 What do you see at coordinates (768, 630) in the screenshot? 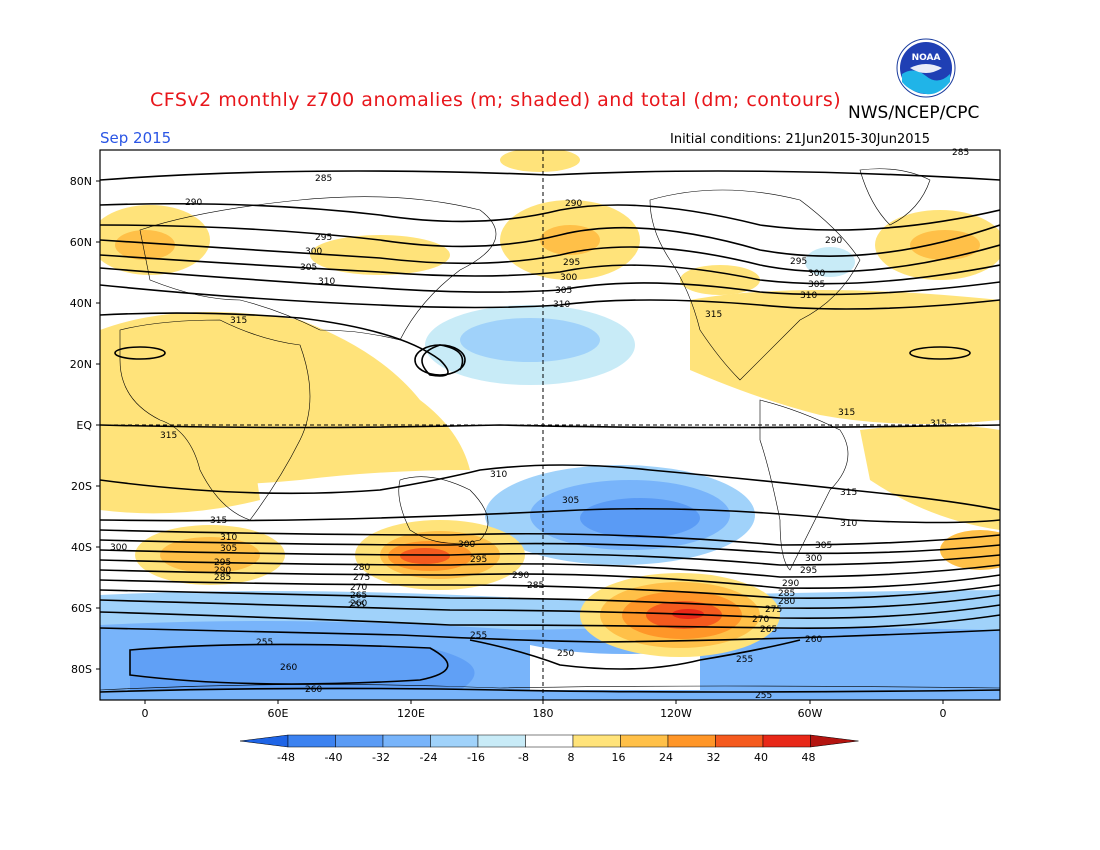
I see `svg-text: 265` at bounding box center [768, 630].